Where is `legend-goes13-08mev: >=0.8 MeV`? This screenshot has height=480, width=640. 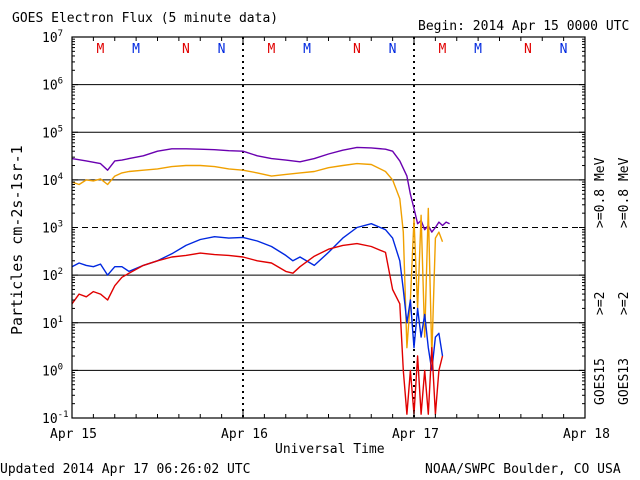 legend-goes13-08mev: >=0.8 MeV is located at coordinates (624, 192).